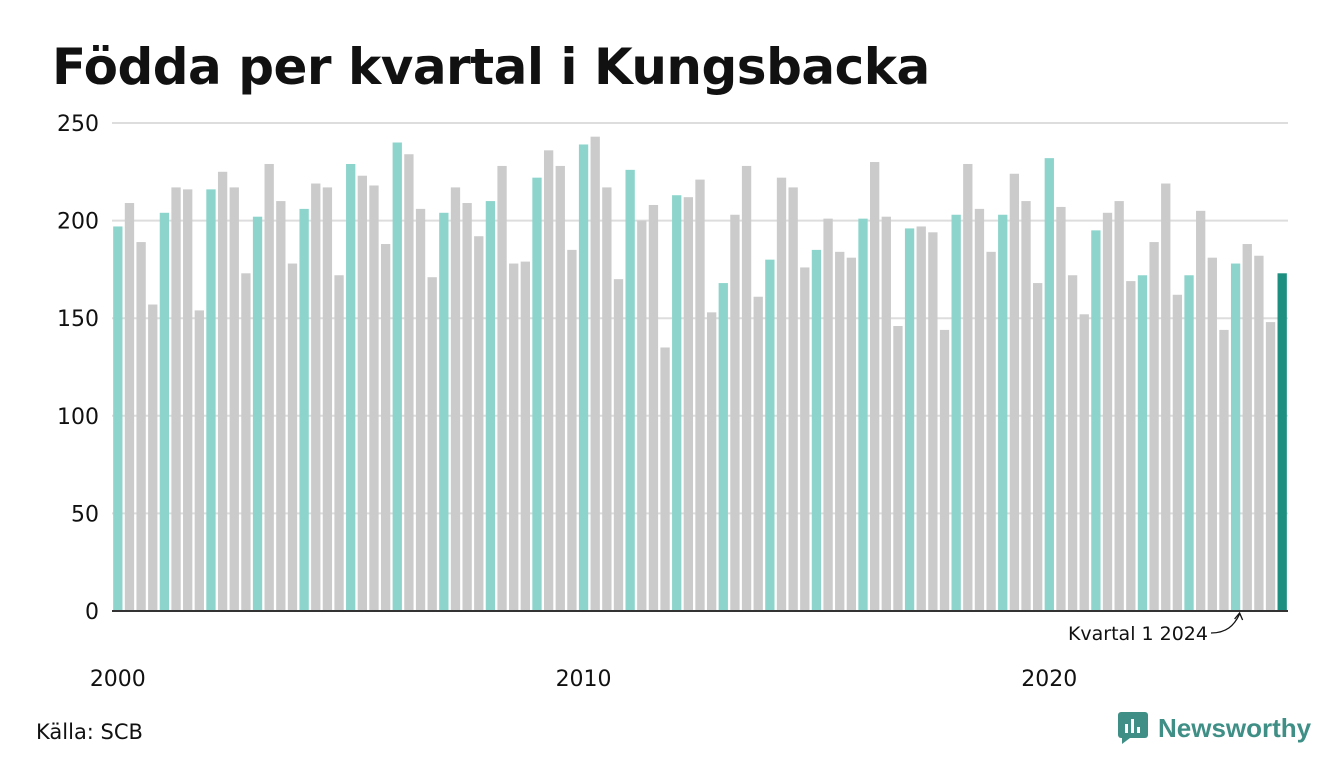 The image size is (1340, 780). I want to click on bar-2009-q1, so click(537, 394).